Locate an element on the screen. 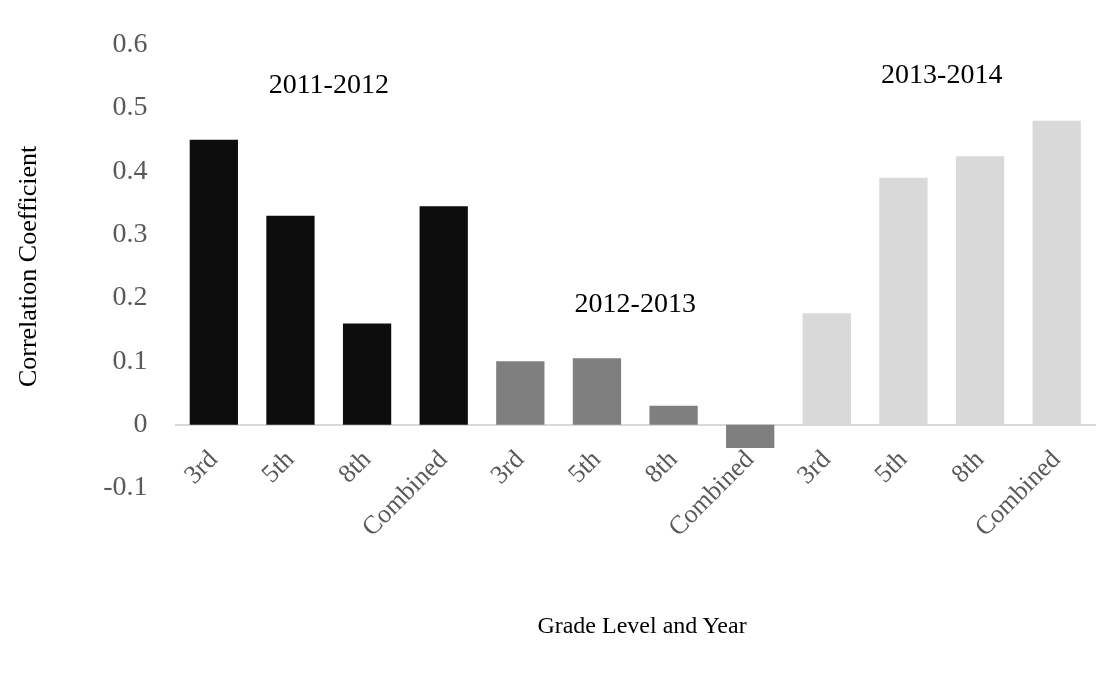  y-tick-label: -0.1 is located at coordinates (125, 486).